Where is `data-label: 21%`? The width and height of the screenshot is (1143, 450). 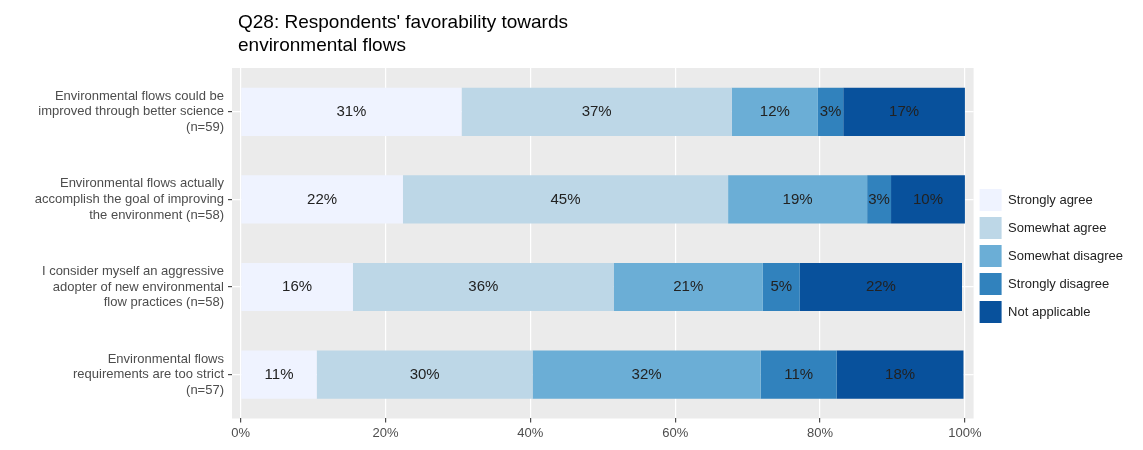
data-label: 21% is located at coordinates (688, 286).